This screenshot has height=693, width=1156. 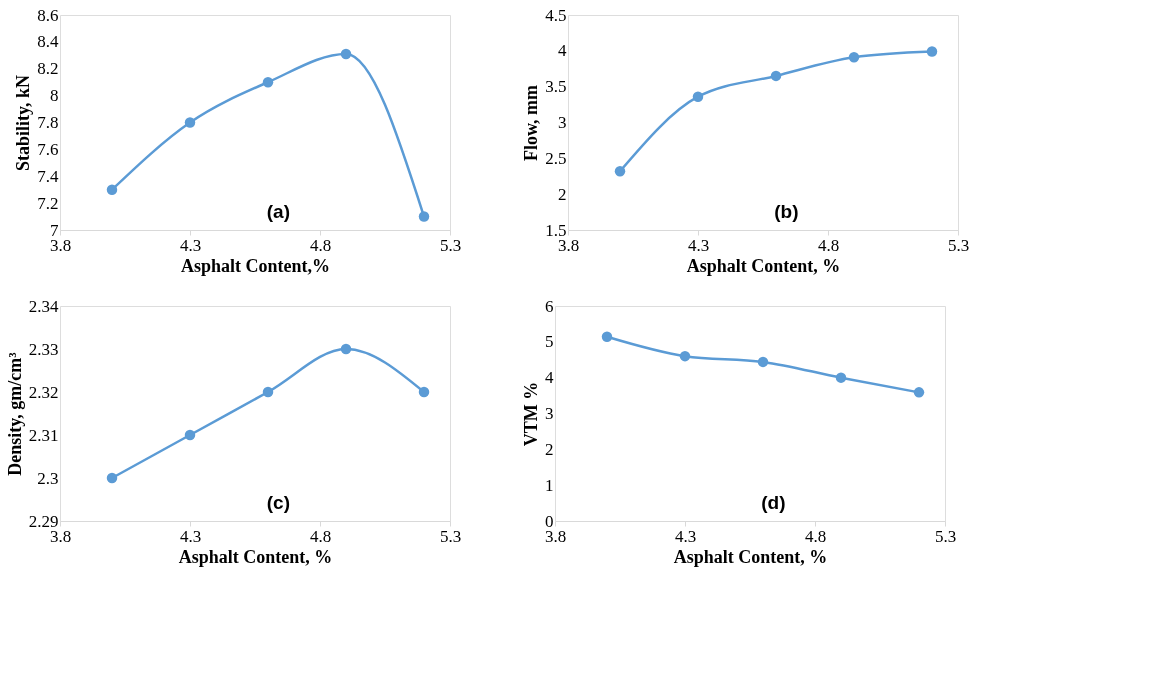 What do you see at coordinates (48, 69) in the screenshot?
I see `y-tick-label: 8.2` at bounding box center [48, 69].